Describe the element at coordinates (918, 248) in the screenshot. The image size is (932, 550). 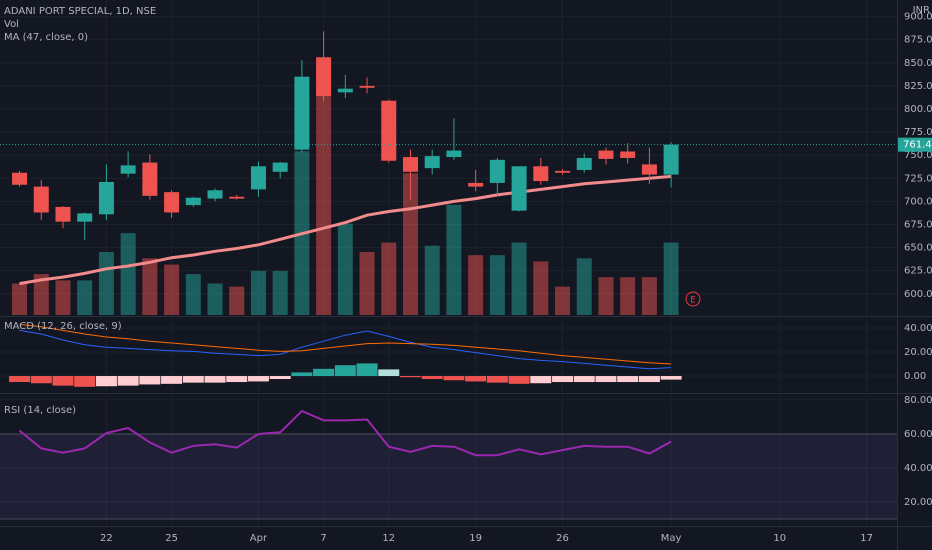
I see `y-tick-label: 650.00` at that location.